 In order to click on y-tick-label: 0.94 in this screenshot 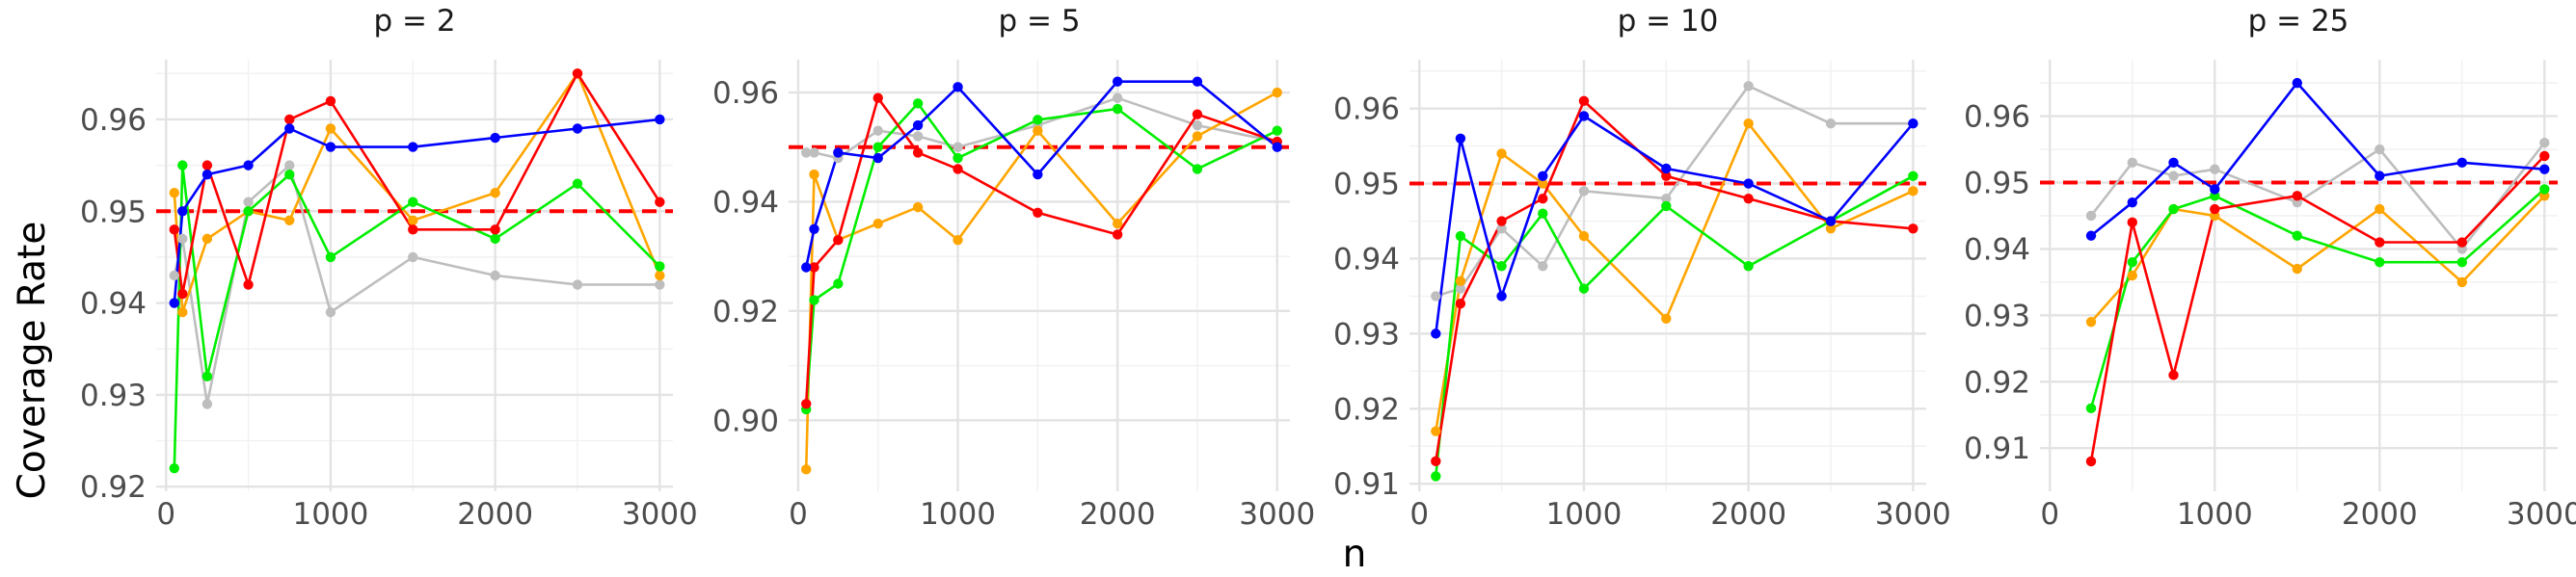, I will do `click(1997, 249)`.